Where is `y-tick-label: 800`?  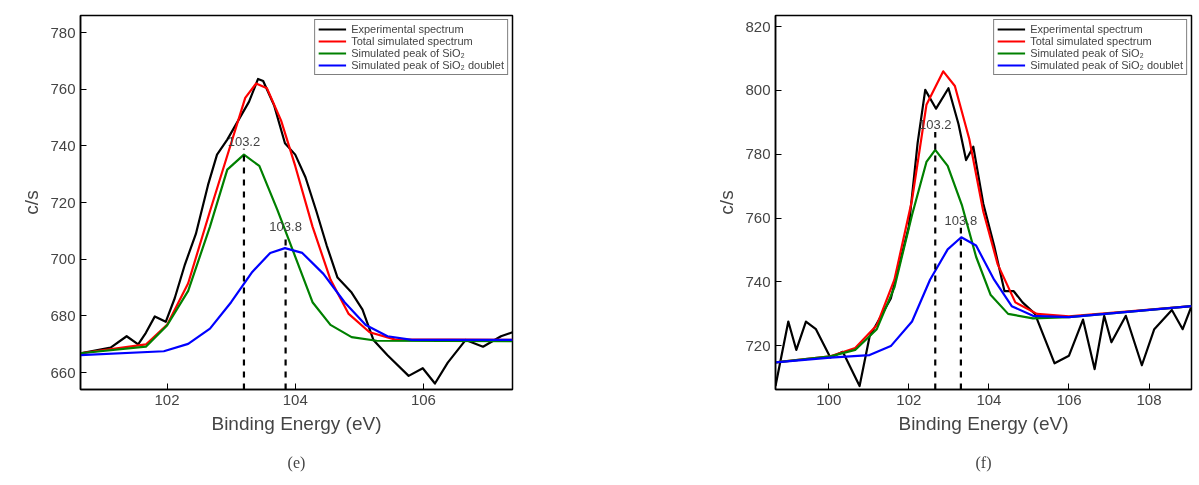
y-tick-label: 800 is located at coordinates (758, 90).